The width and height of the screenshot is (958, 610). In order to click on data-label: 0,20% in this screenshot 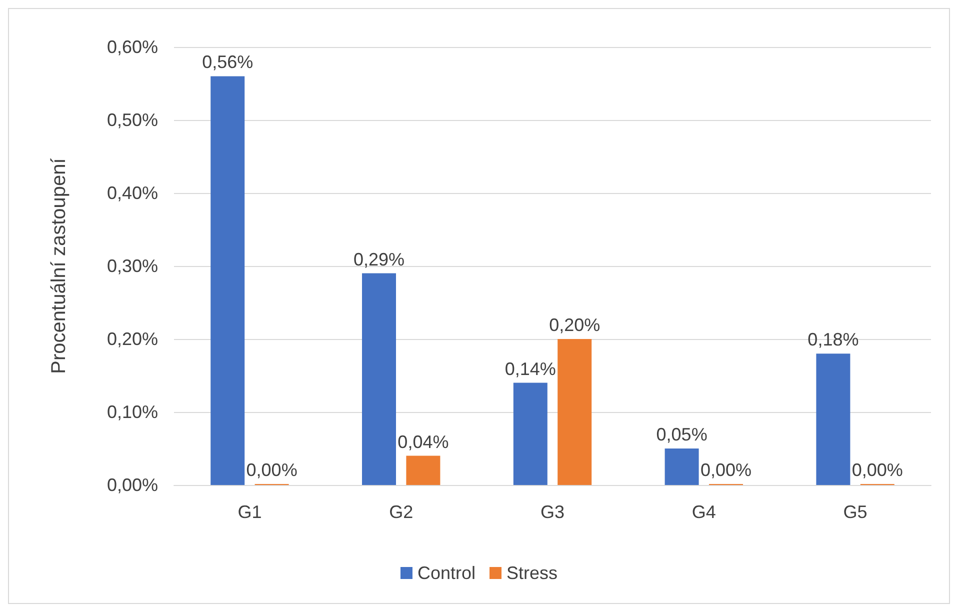, I will do `click(574, 325)`.